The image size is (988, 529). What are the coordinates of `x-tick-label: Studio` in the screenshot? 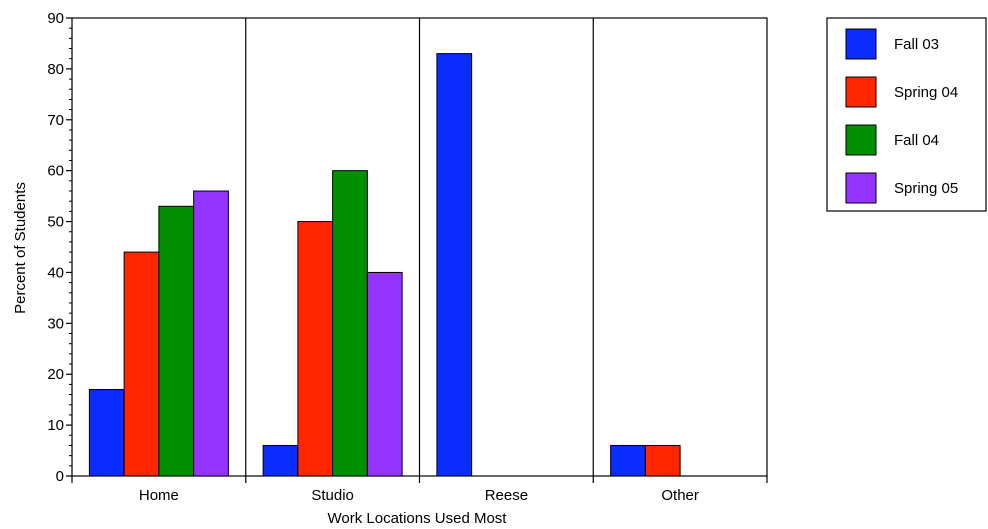 It's located at (332, 495).